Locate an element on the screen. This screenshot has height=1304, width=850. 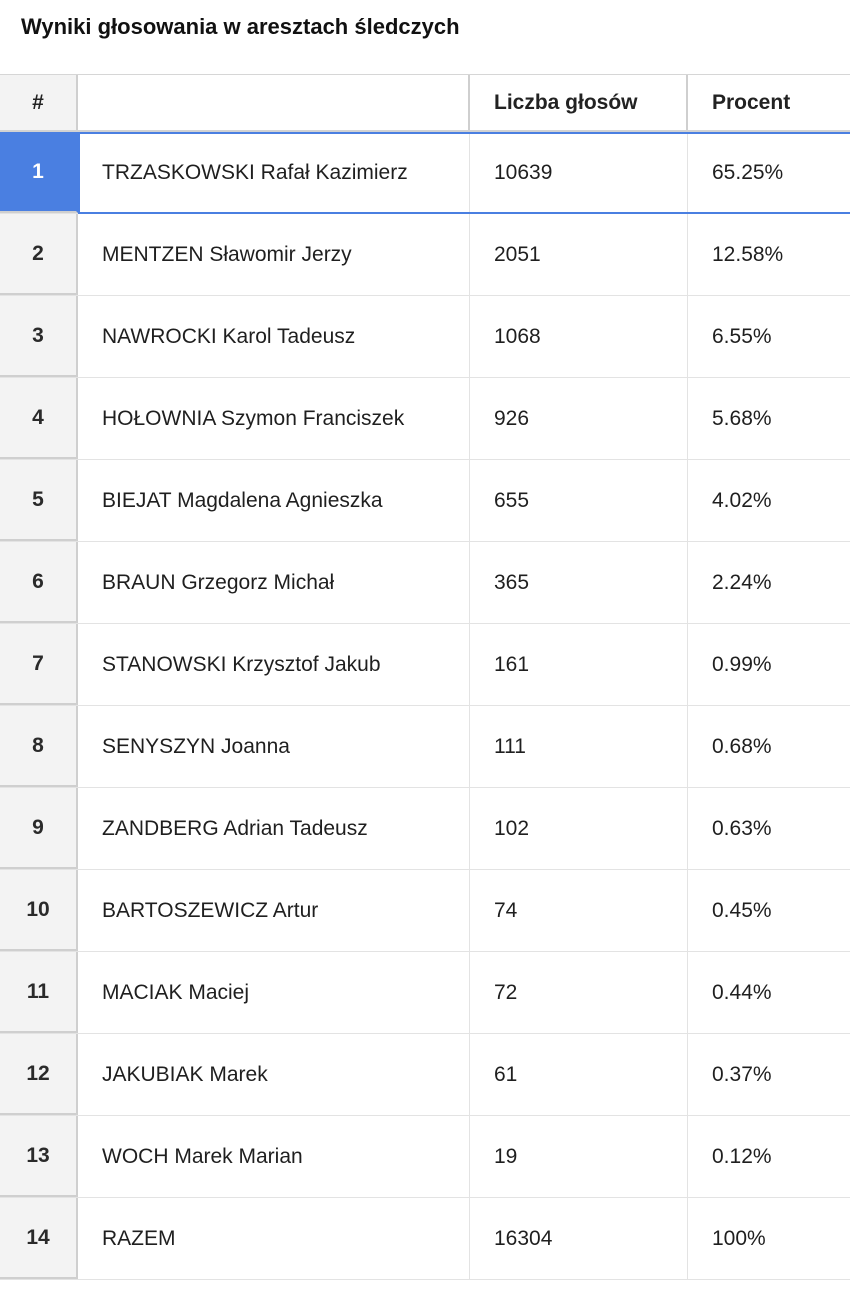
row-index-cell: 10 is located at coordinates (39, 910).